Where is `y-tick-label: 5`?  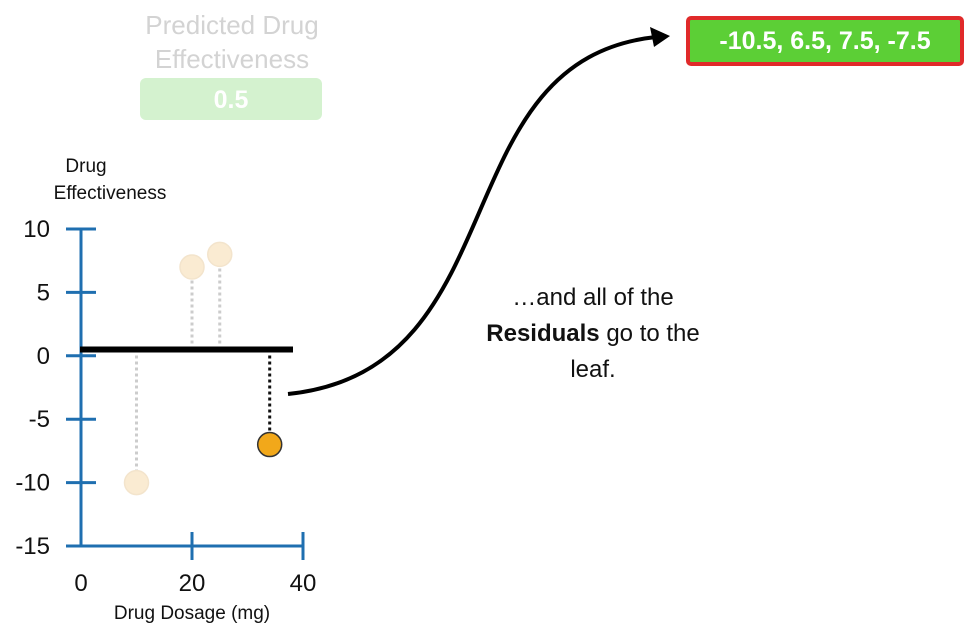
y-tick-label: 5 is located at coordinates (43, 292).